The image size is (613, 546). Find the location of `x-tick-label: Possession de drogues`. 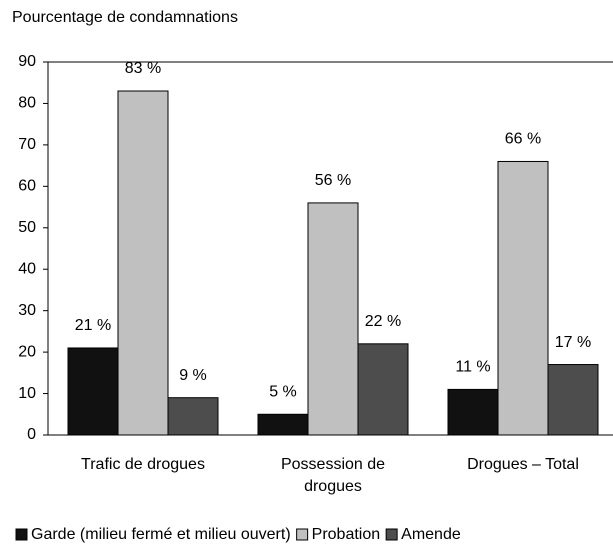

x-tick-label: Possession de drogues is located at coordinates (333, 475).